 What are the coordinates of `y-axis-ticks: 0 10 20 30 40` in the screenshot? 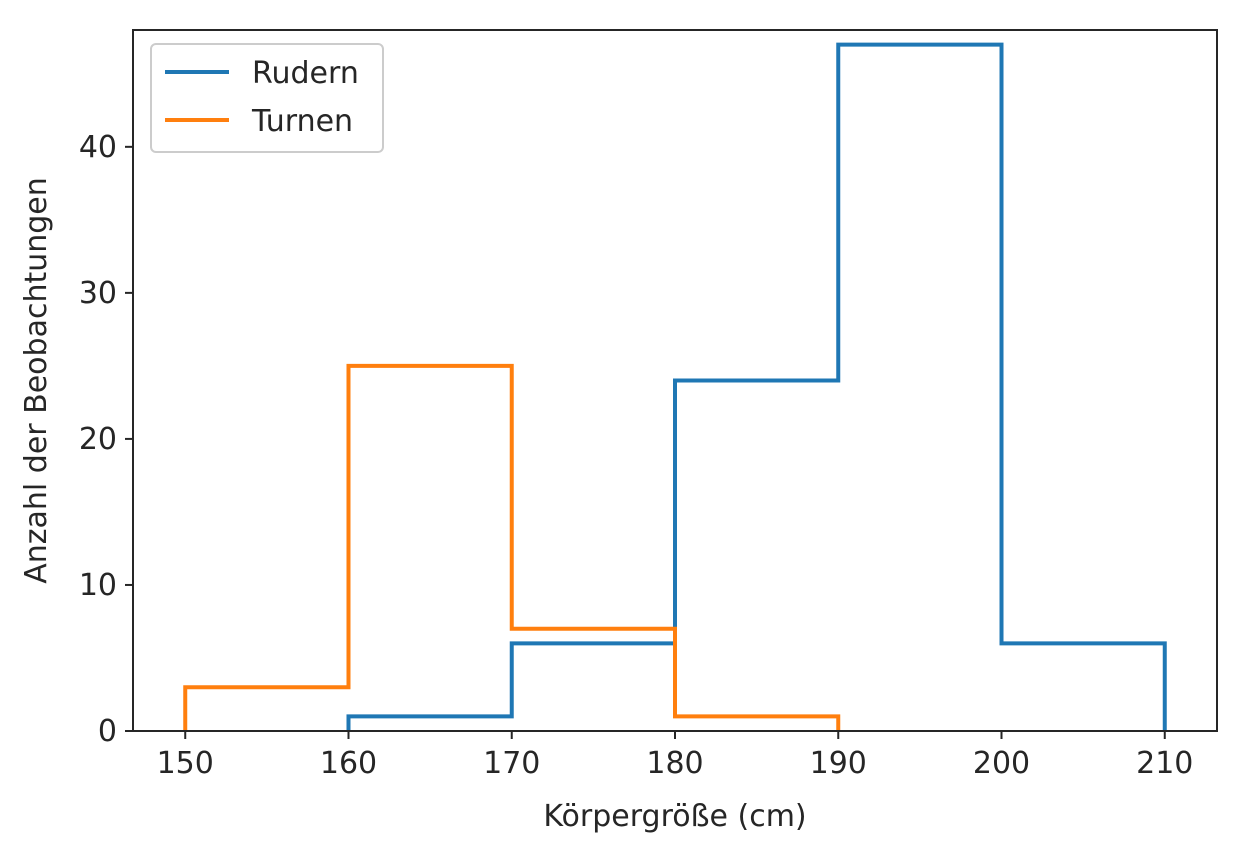 It's located at (106, 439).